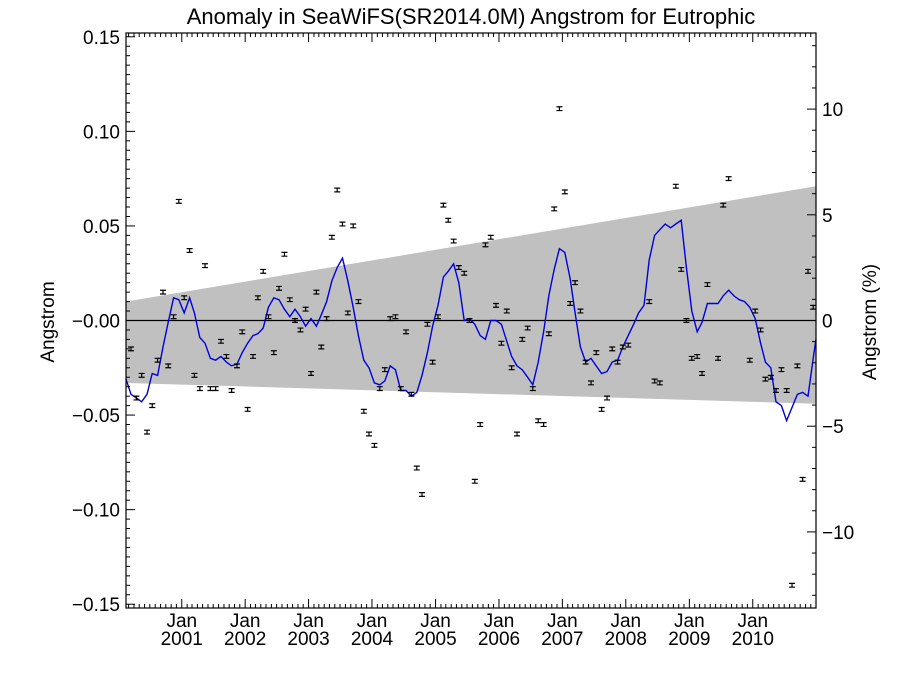 The width and height of the screenshot is (900, 675). Describe the element at coordinates (101, 227) in the screenshot. I see `y-tick-label-left: 0.05` at that location.